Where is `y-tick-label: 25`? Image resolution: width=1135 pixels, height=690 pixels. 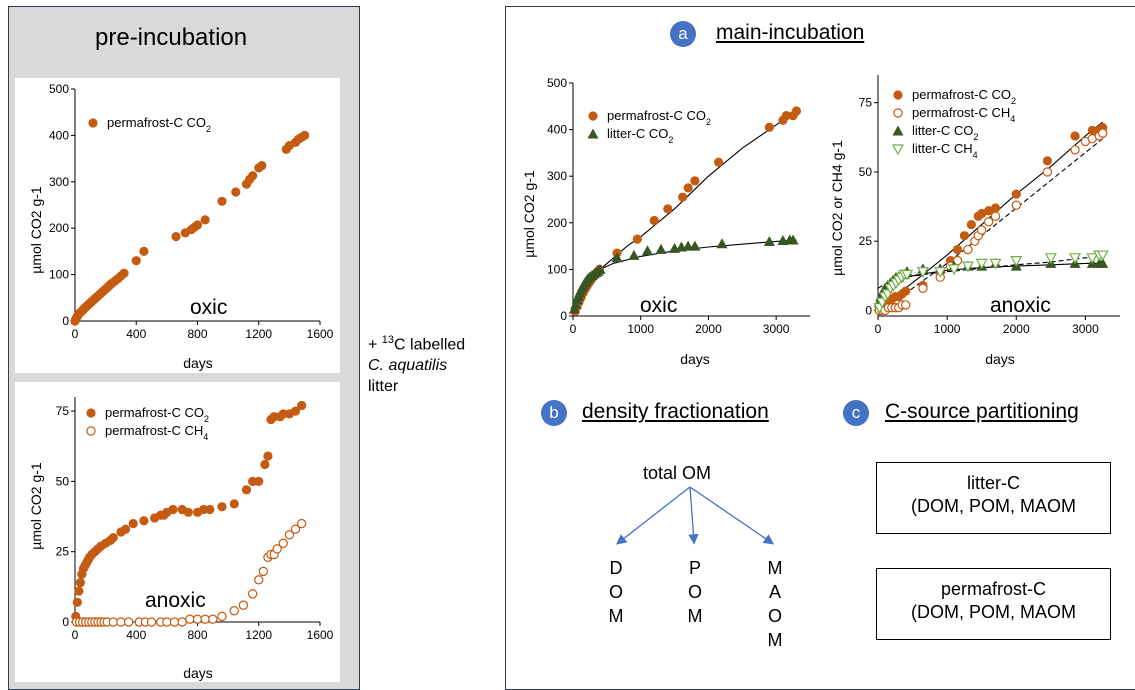 y-tick-label: 25 is located at coordinates (866, 241).